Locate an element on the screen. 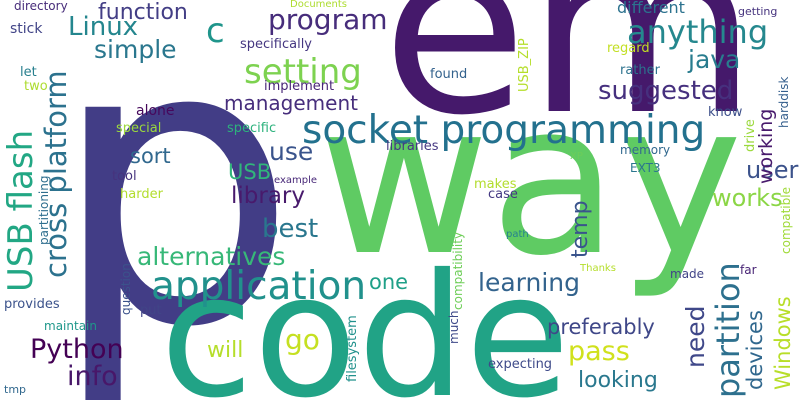 This screenshot has width=800, height=400. word-made: made is located at coordinates (687, 274).